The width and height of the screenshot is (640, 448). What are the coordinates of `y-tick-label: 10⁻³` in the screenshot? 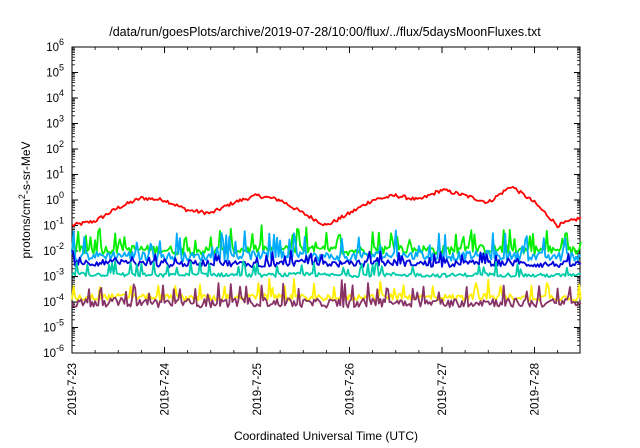 It's located at (53, 275).